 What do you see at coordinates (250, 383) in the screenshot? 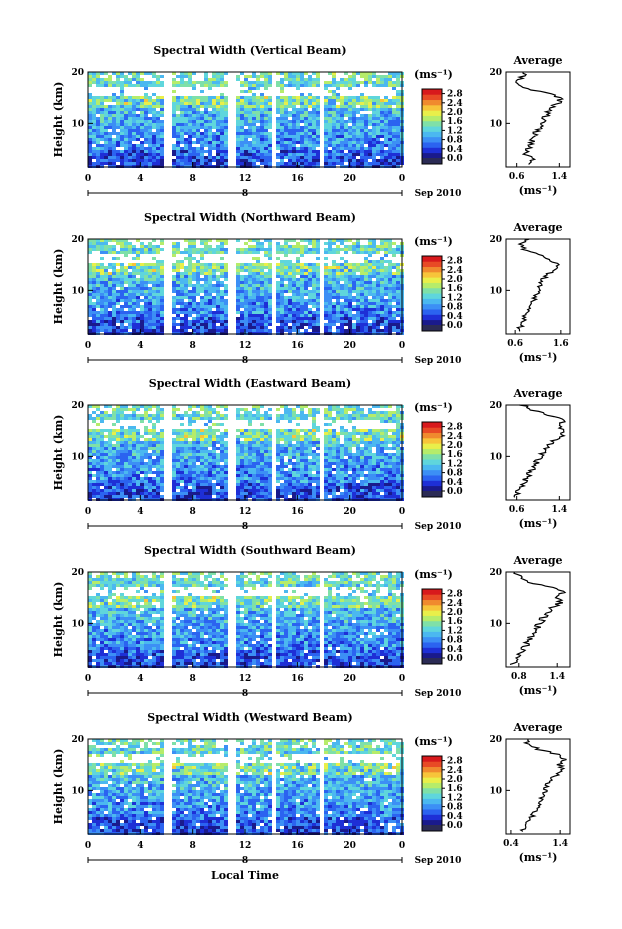
I see `panel-title: Spectral Width (Eastward Beam)` at bounding box center [250, 383].